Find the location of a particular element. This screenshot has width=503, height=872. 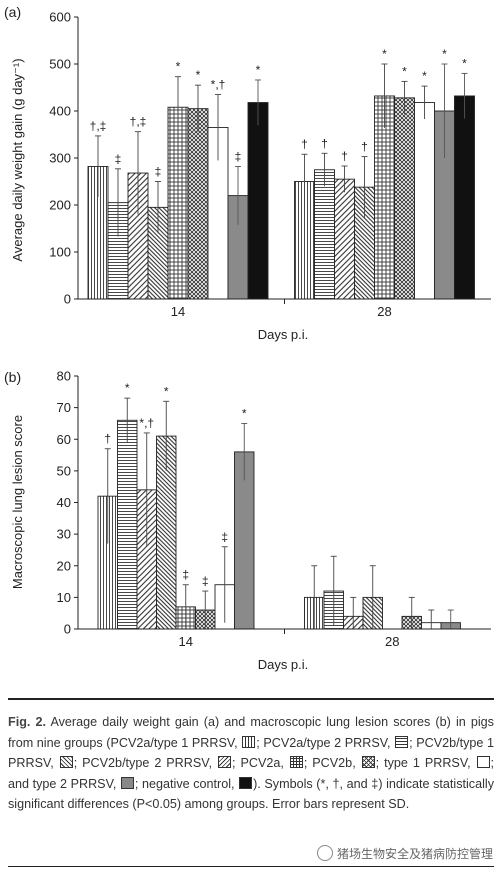

grid-hatch-icon is located at coordinates (296, 762).